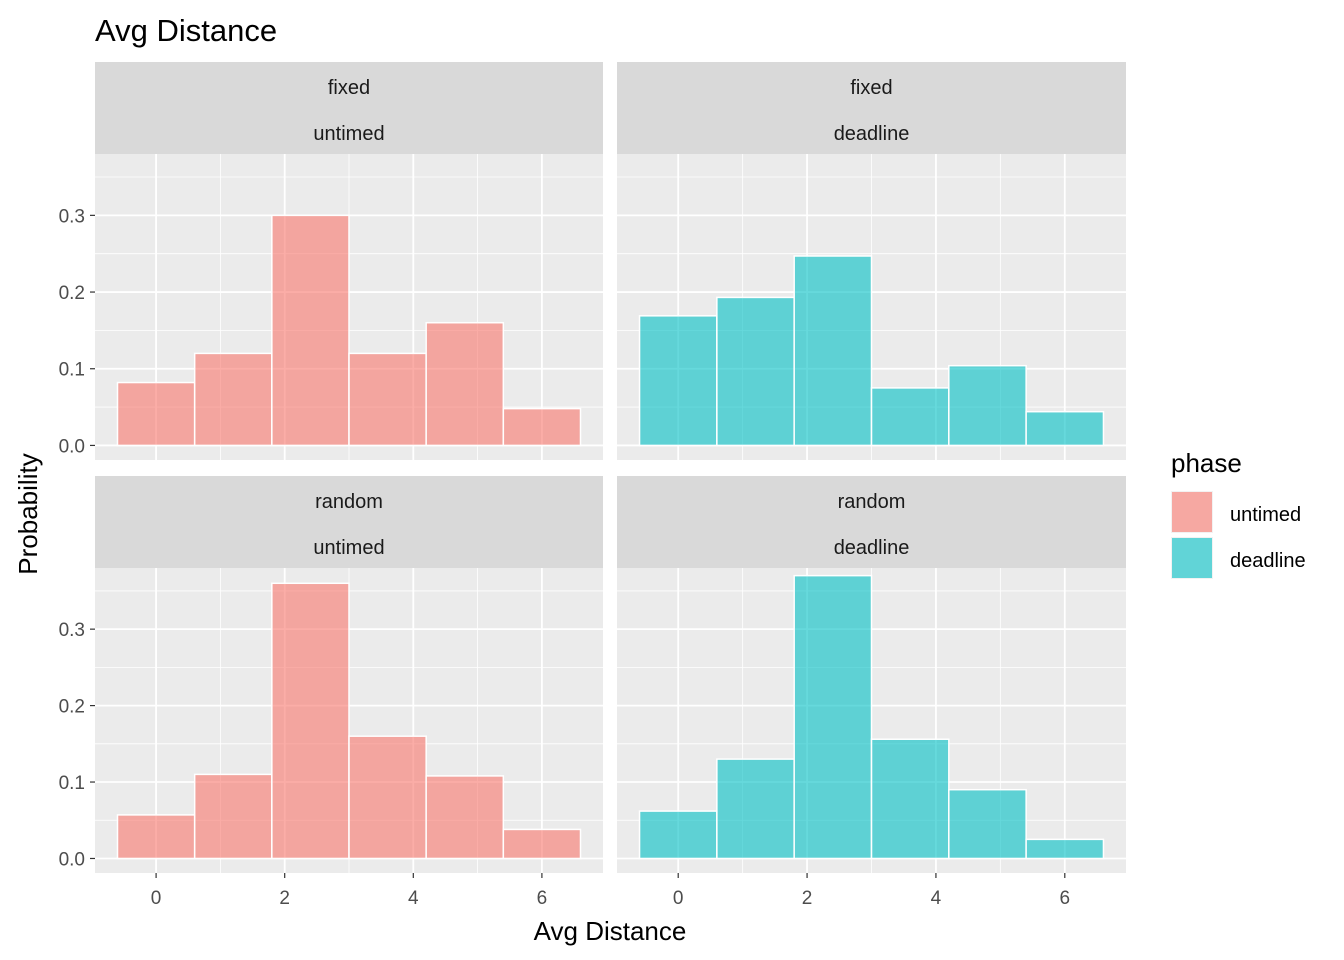 Image resolution: width=1344 pixels, height=960 pixels. Describe the element at coordinates (1265, 515) in the screenshot. I see `legend-label-untimed: untimed` at that location.